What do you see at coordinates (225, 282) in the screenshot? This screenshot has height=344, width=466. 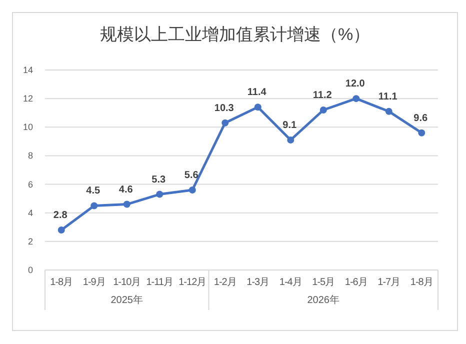 I see `x-tick-label: 1-2月` at bounding box center [225, 282].